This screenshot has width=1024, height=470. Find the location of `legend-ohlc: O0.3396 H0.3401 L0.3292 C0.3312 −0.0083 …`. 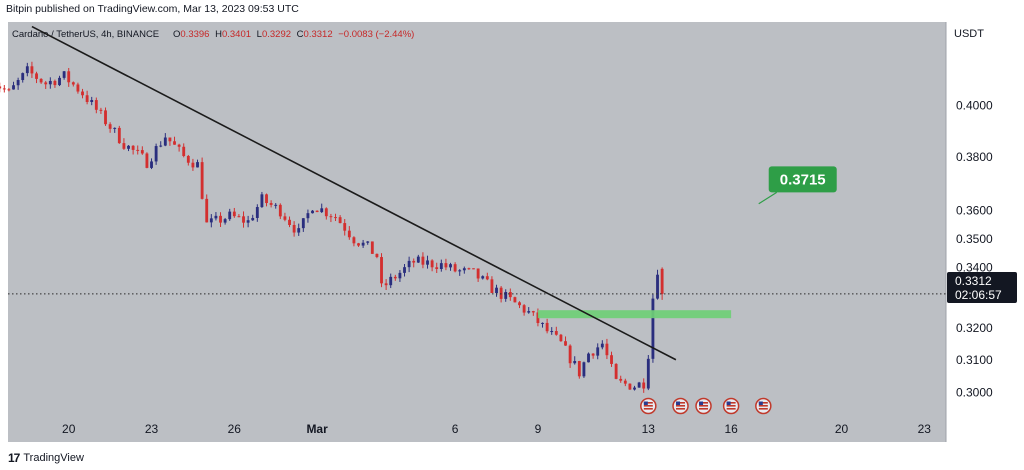

legend-ohlc: O0.3396 H0.3401 L0.3292 C0.3312 −0.0083 … is located at coordinates (293, 34).